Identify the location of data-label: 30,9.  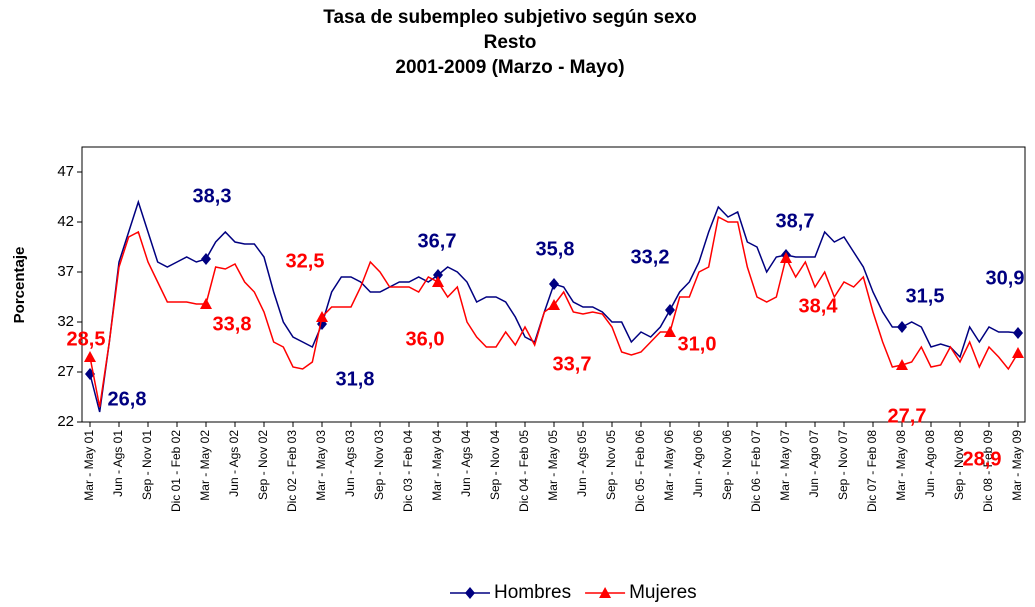
(1005, 278).